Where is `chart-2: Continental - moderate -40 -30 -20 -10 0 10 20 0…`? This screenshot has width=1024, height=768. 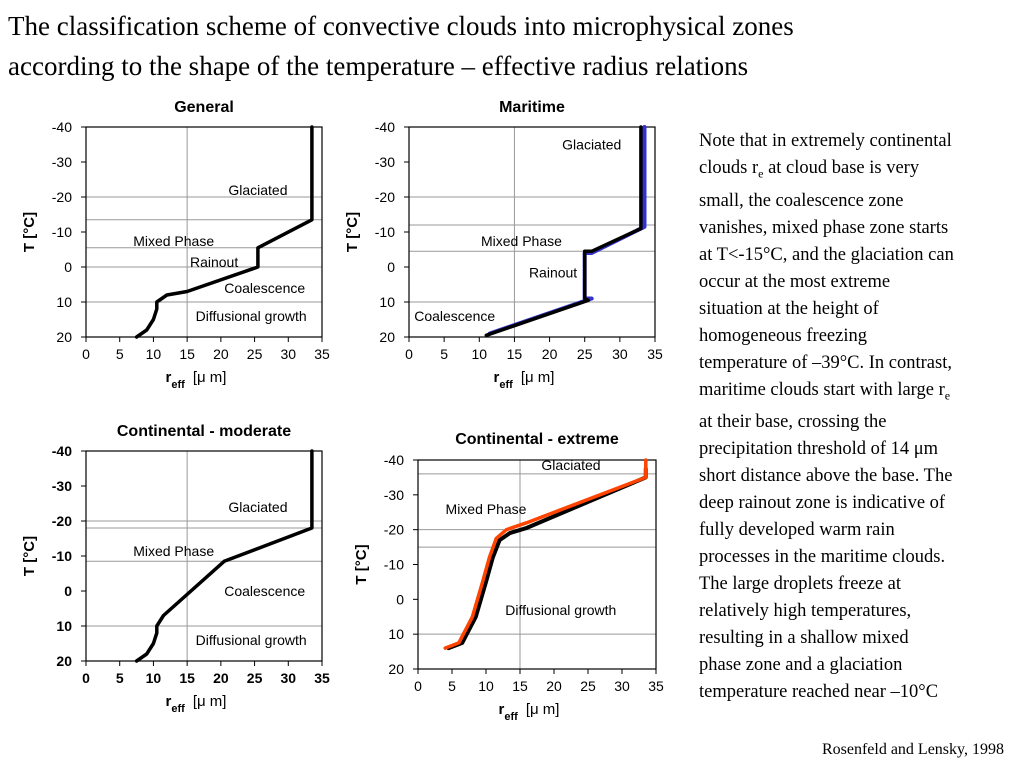
chart-2: Continental - moderate -40 -30 -20 -10 0 10 20 0… is located at coordinates (175, 569).